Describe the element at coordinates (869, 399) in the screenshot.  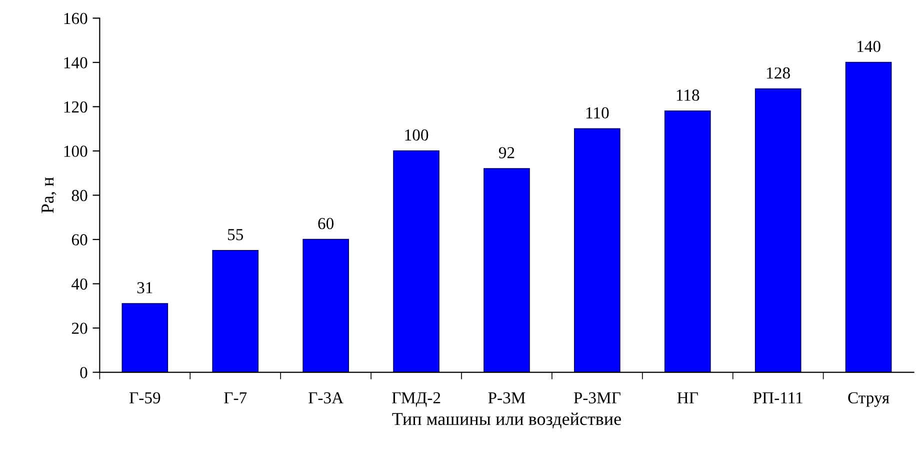
I see `x-tick-label: Струя` at that location.